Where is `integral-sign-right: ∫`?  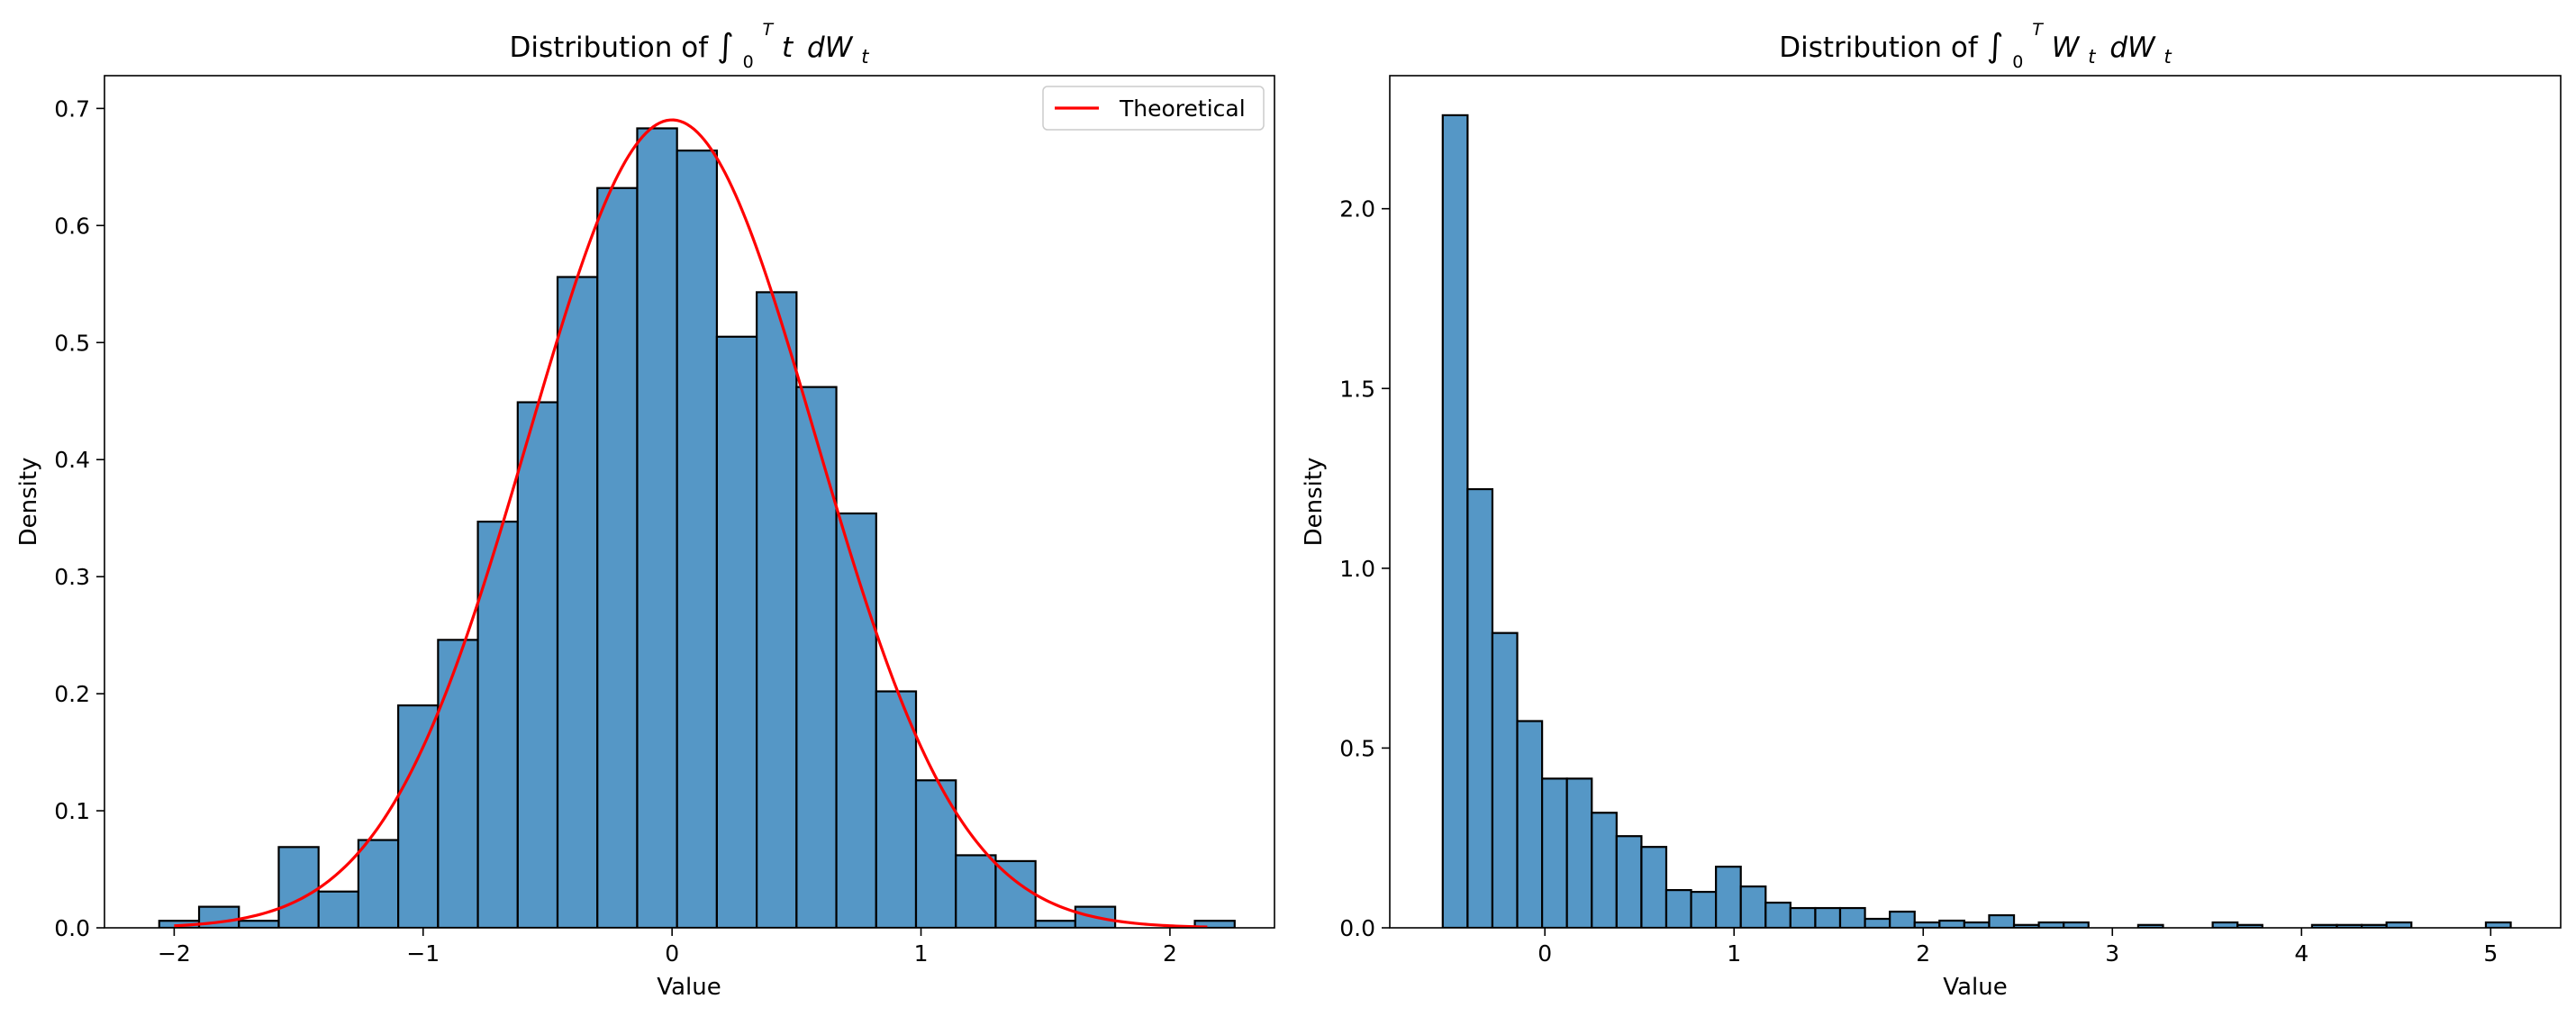 integral-sign-right: ∫ is located at coordinates (1995, 46).